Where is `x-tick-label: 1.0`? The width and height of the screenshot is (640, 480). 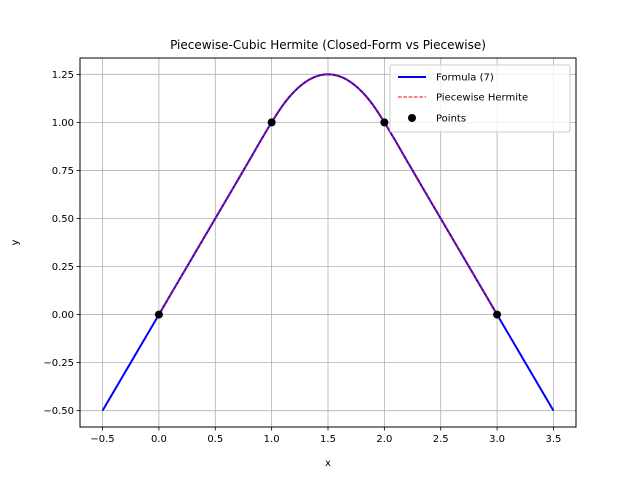
x-tick-label: 1.0 is located at coordinates (272, 439).